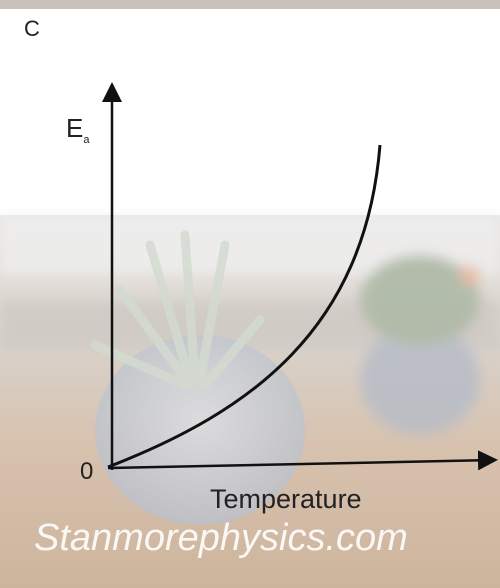 The height and width of the screenshot is (588, 500). What do you see at coordinates (74, 128) in the screenshot?
I see `y-axis-symbol: E` at bounding box center [74, 128].